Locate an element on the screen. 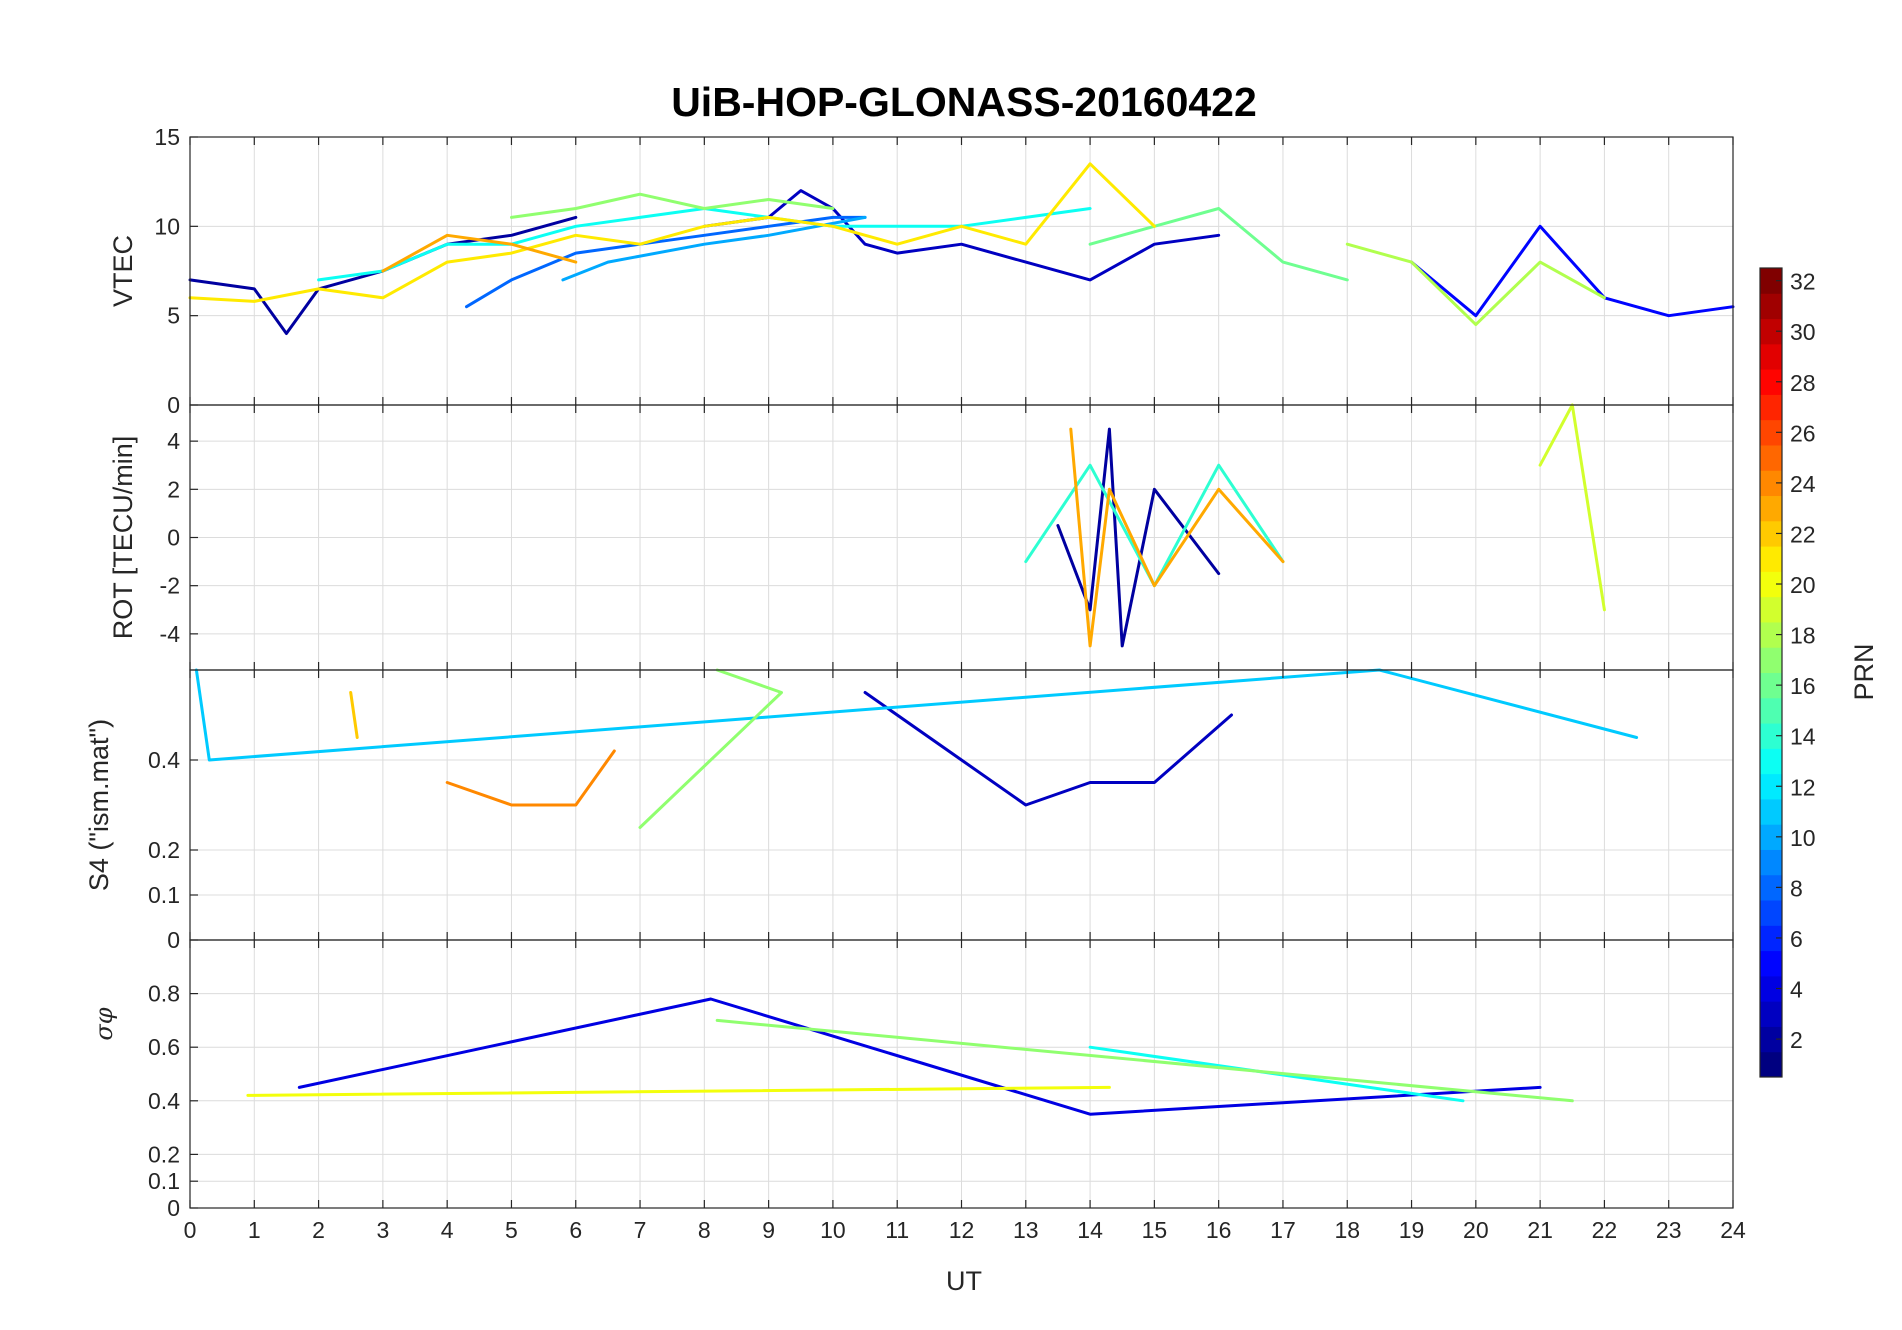 This screenshot has height=1330, width=1902. colorbar-frame is located at coordinates (1771, 672).